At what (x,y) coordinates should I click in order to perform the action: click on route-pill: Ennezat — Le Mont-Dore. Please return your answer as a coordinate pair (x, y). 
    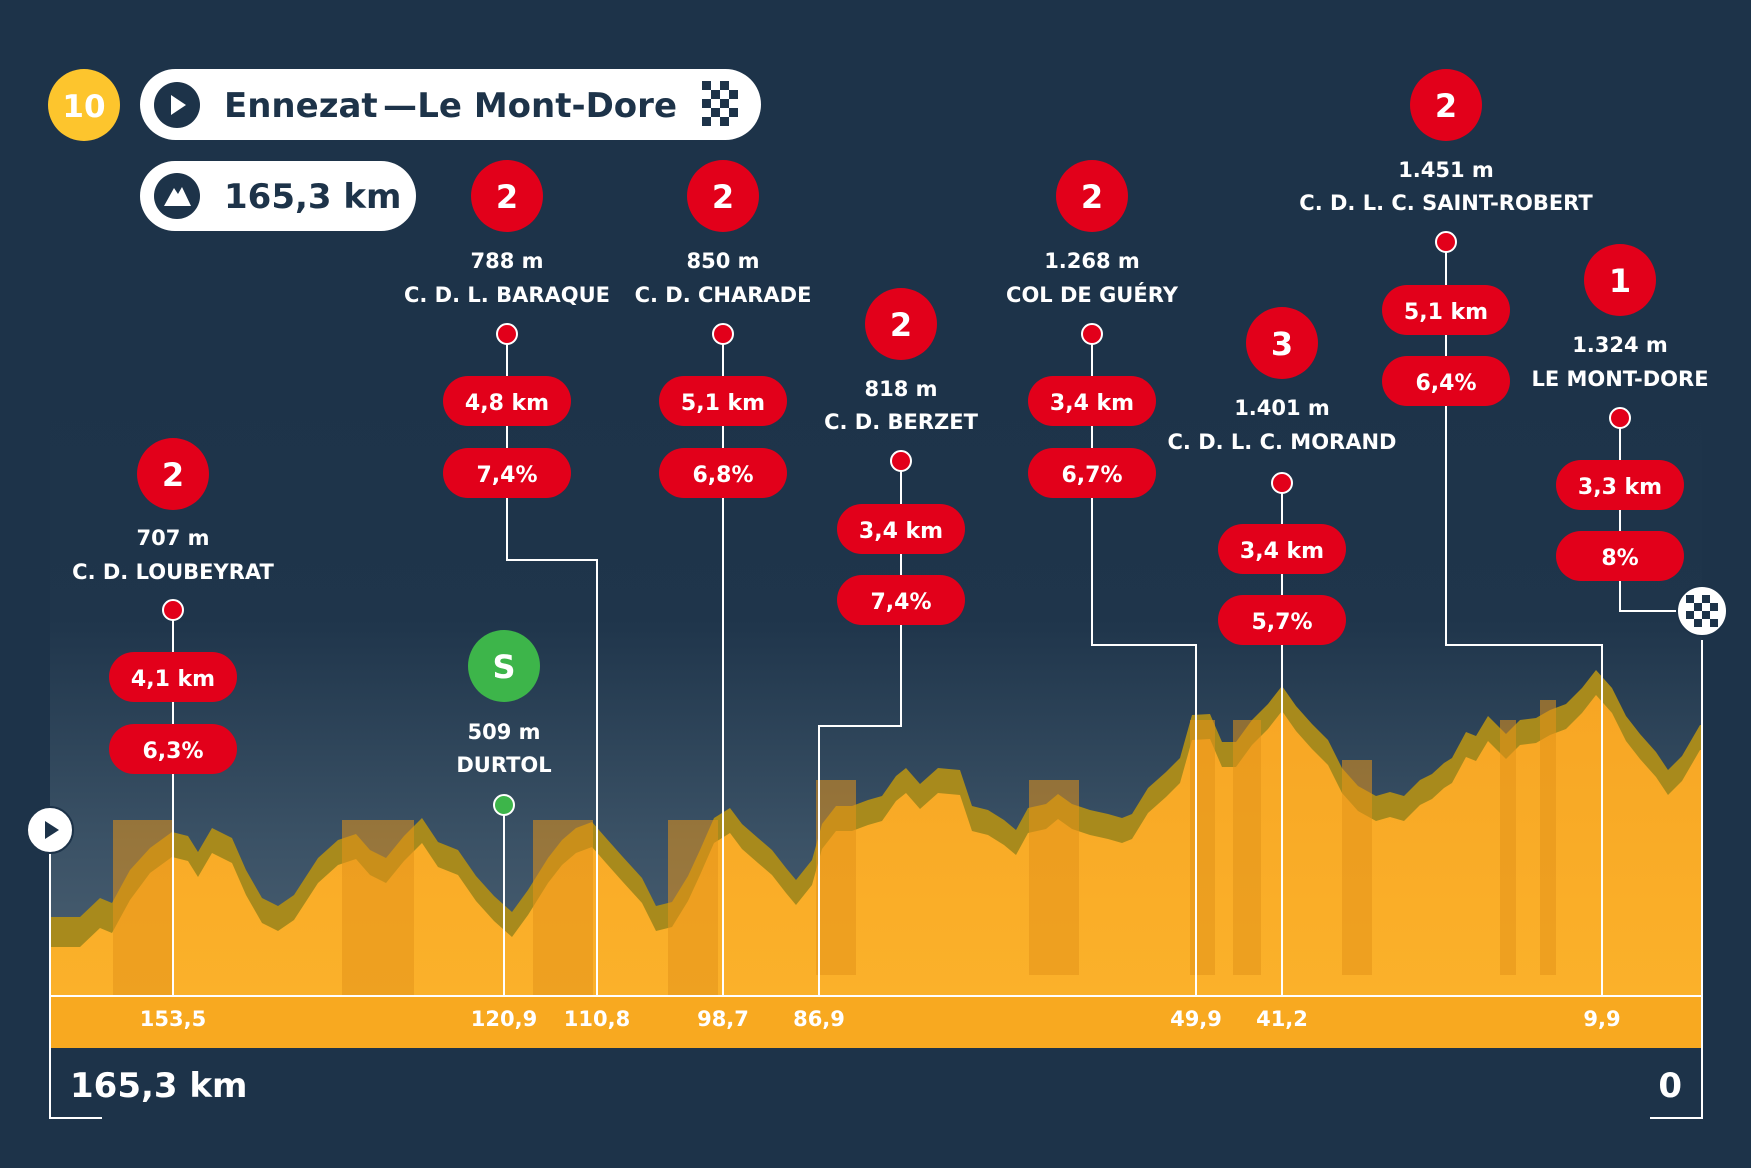
    Looking at the image, I should click on (450, 104).